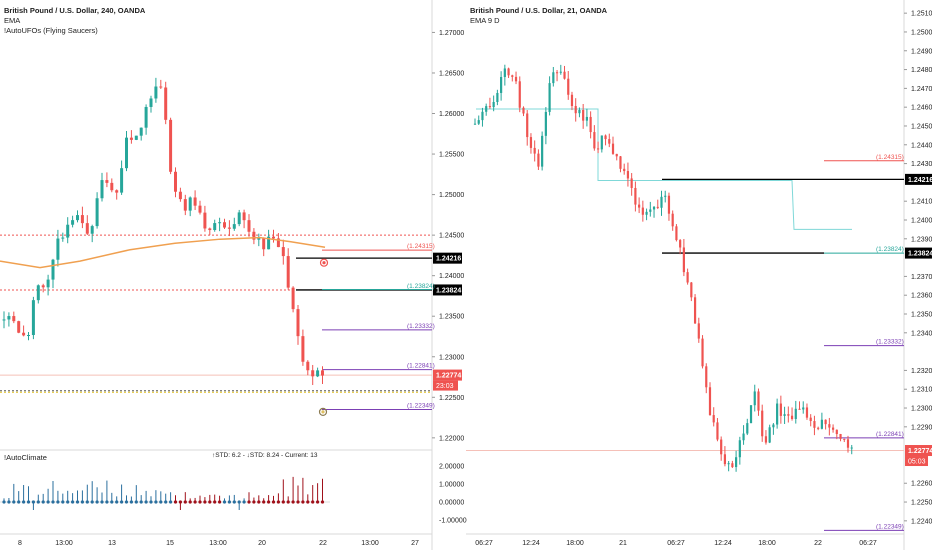 This screenshot has width=932, height=555. What do you see at coordinates (921, 164) in the screenshot?
I see `price-tick-label: 1.24300` at bounding box center [921, 164].